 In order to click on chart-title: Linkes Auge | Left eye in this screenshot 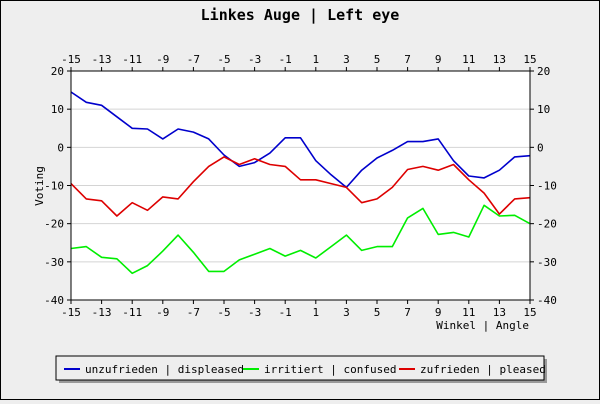, I will do `click(300, 15)`.